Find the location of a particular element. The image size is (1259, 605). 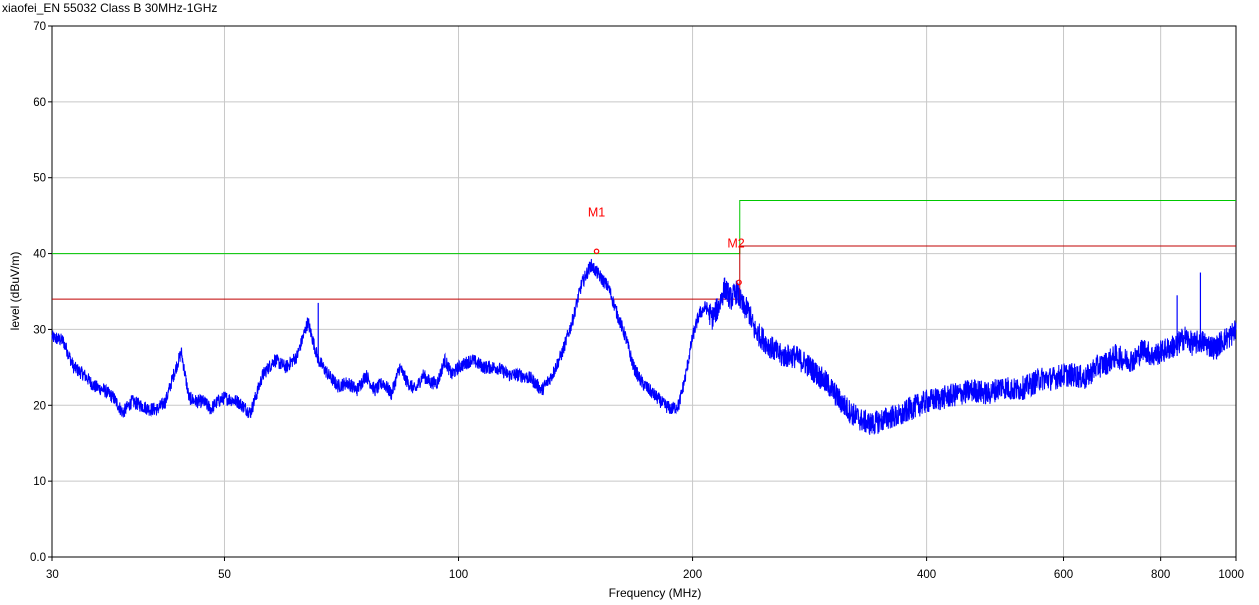

x-axis-label: Frequency (MHz) is located at coordinates (655, 593).